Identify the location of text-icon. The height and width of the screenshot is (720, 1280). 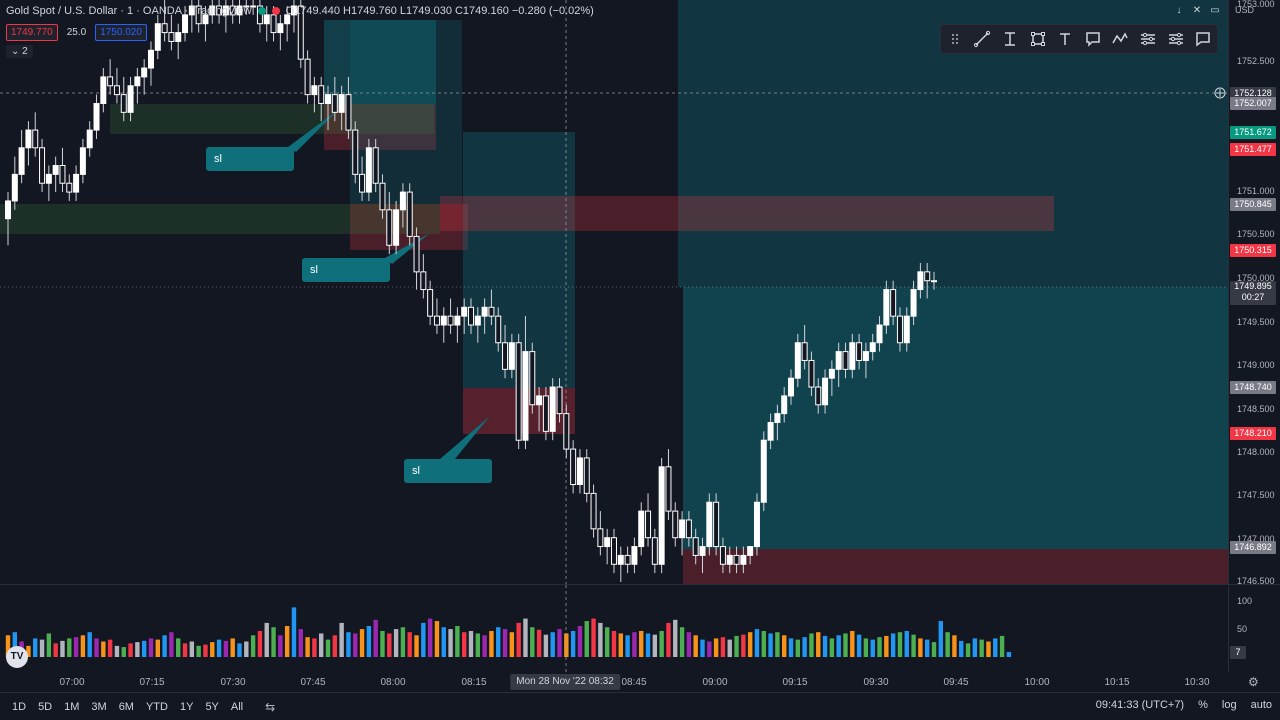
(1065, 39).